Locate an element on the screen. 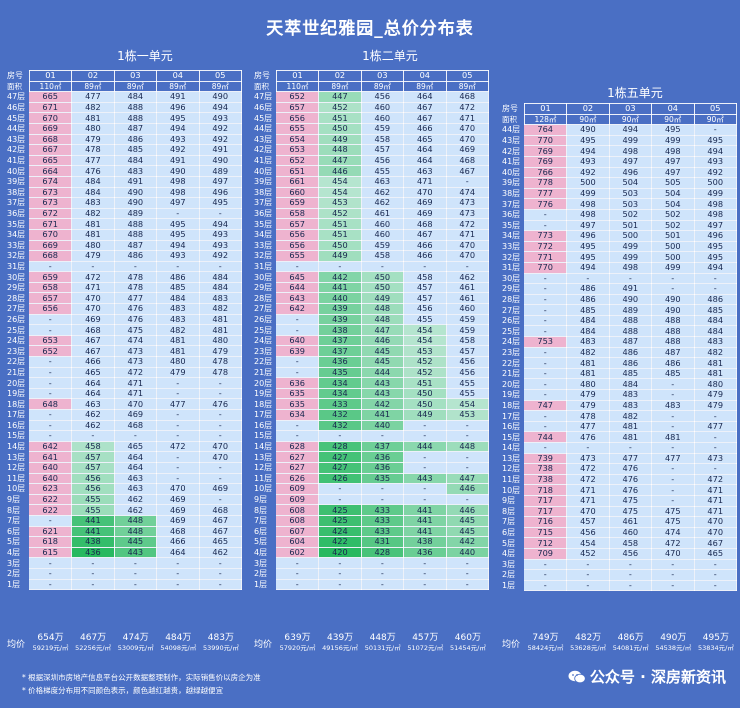 This screenshot has width=740, height=708. average-unit-price: 59219元/㎡ is located at coordinates (50, 648).